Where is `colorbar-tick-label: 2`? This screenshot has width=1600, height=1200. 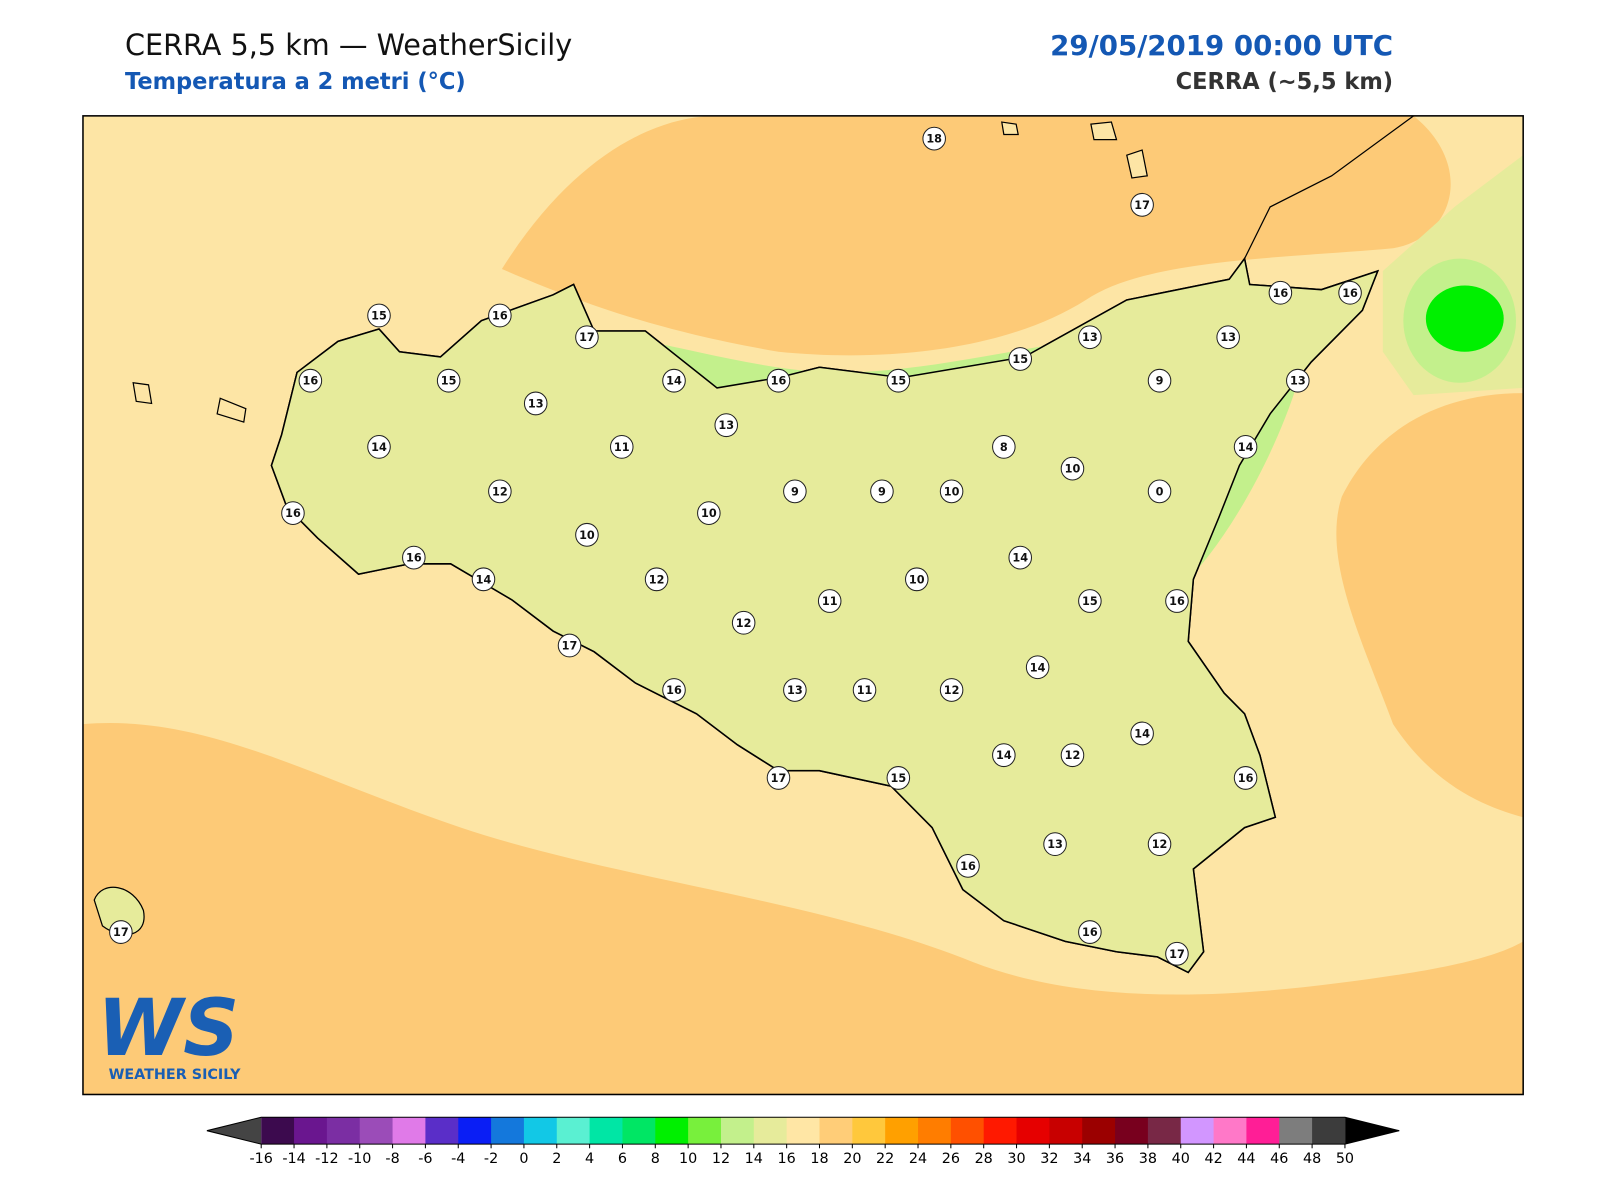
colorbar-tick-label: 2 is located at coordinates (556, 1159).